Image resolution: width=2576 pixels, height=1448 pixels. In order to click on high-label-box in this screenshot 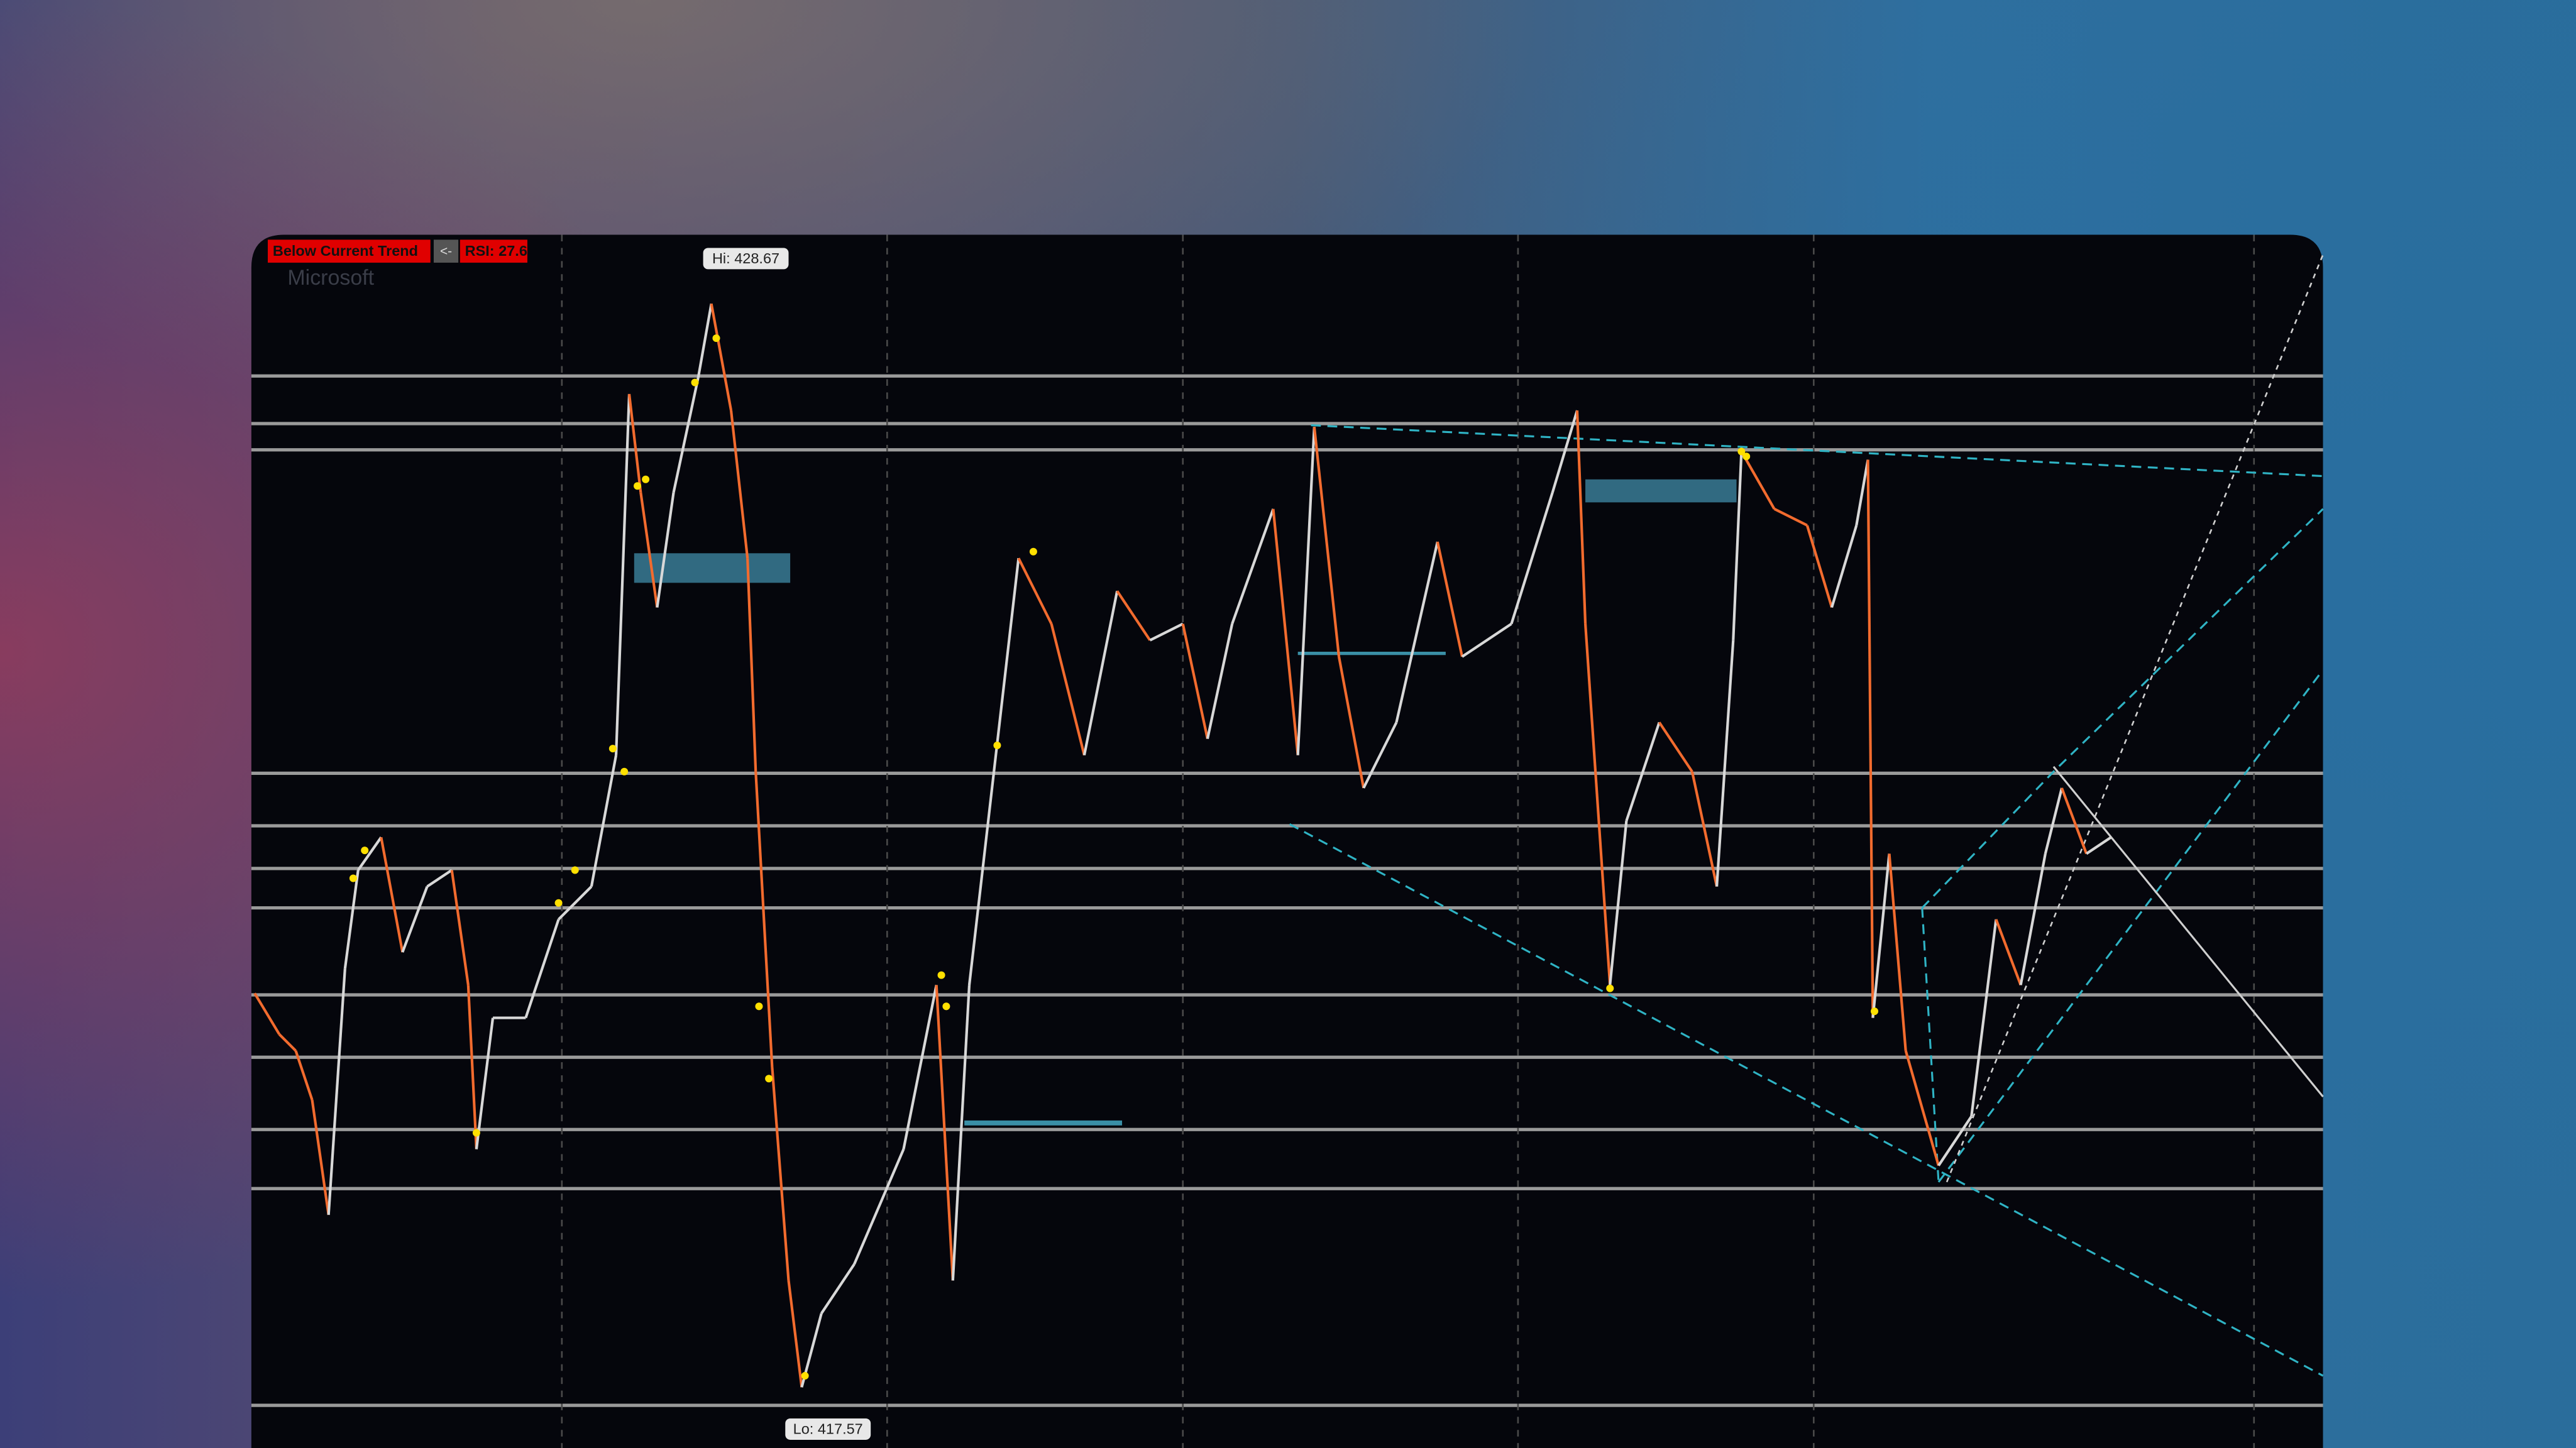, I will do `click(746, 259)`.